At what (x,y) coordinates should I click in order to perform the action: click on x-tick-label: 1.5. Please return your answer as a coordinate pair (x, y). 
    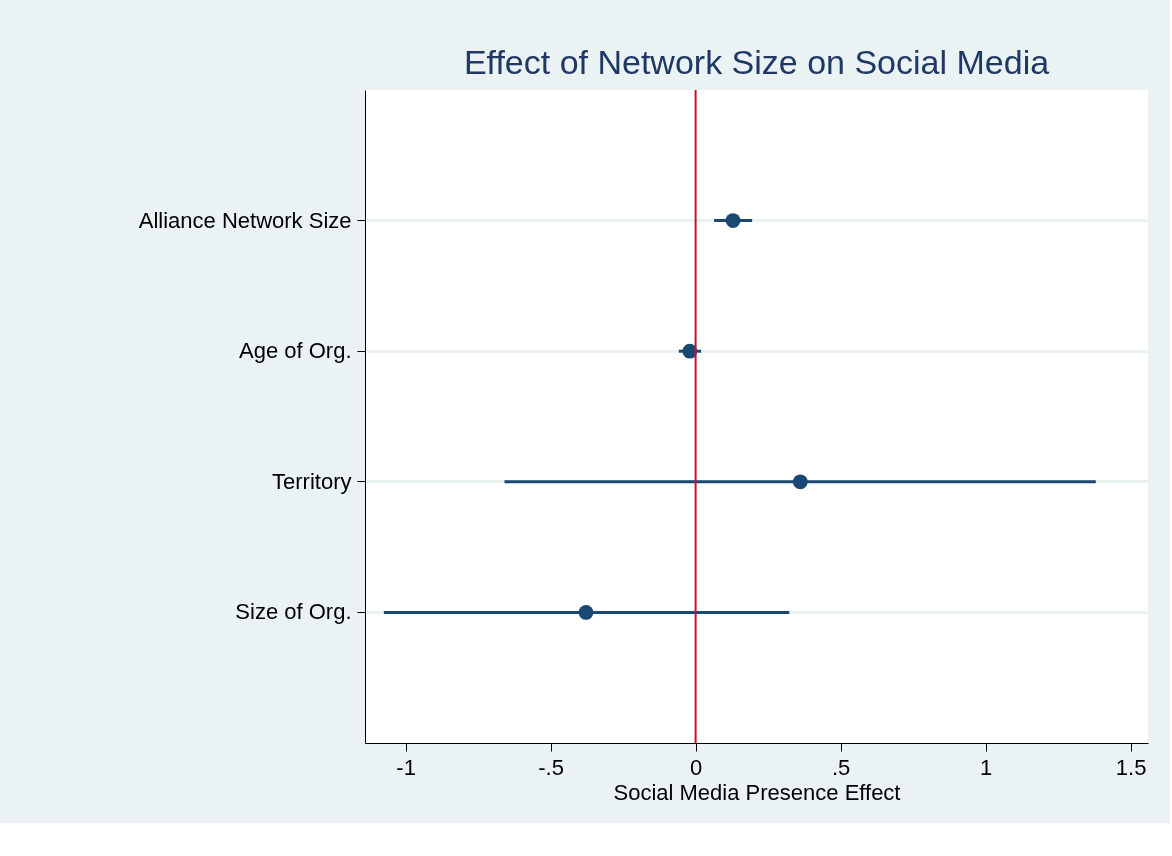
    Looking at the image, I should click on (1131, 767).